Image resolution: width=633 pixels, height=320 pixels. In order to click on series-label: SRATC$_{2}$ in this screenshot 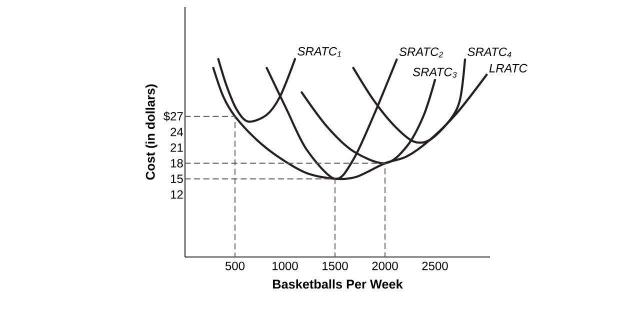, I will do `click(421, 52)`.